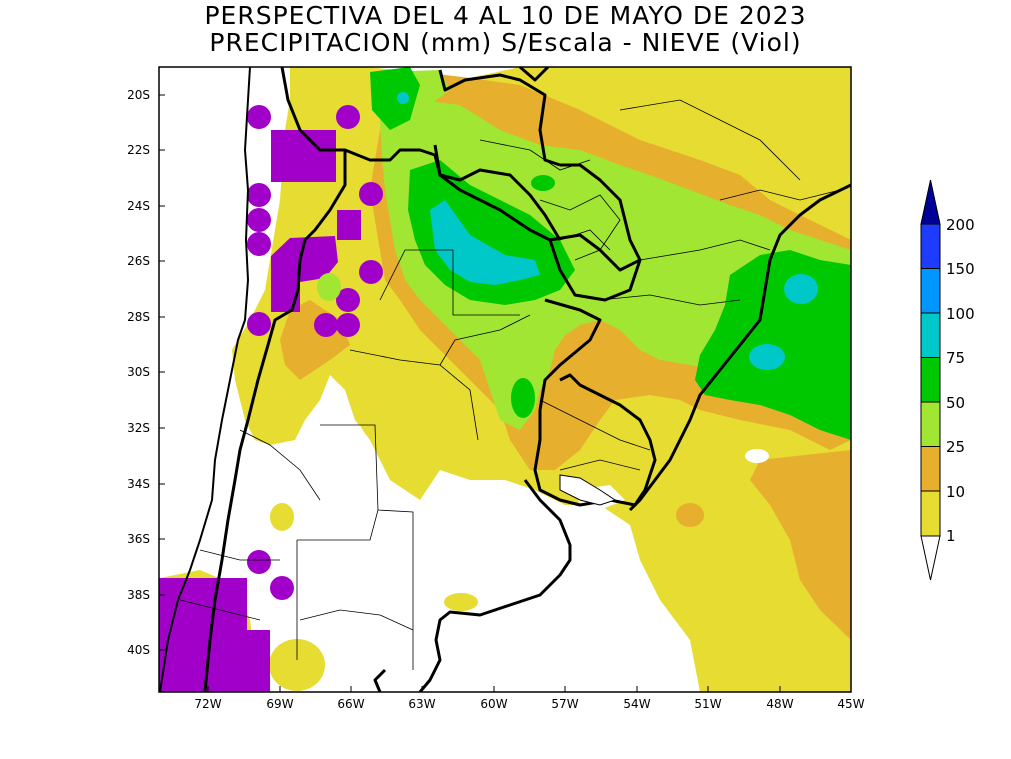  Describe the element at coordinates (350, 704) in the screenshot. I see `lon-tick: 66W` at that location.